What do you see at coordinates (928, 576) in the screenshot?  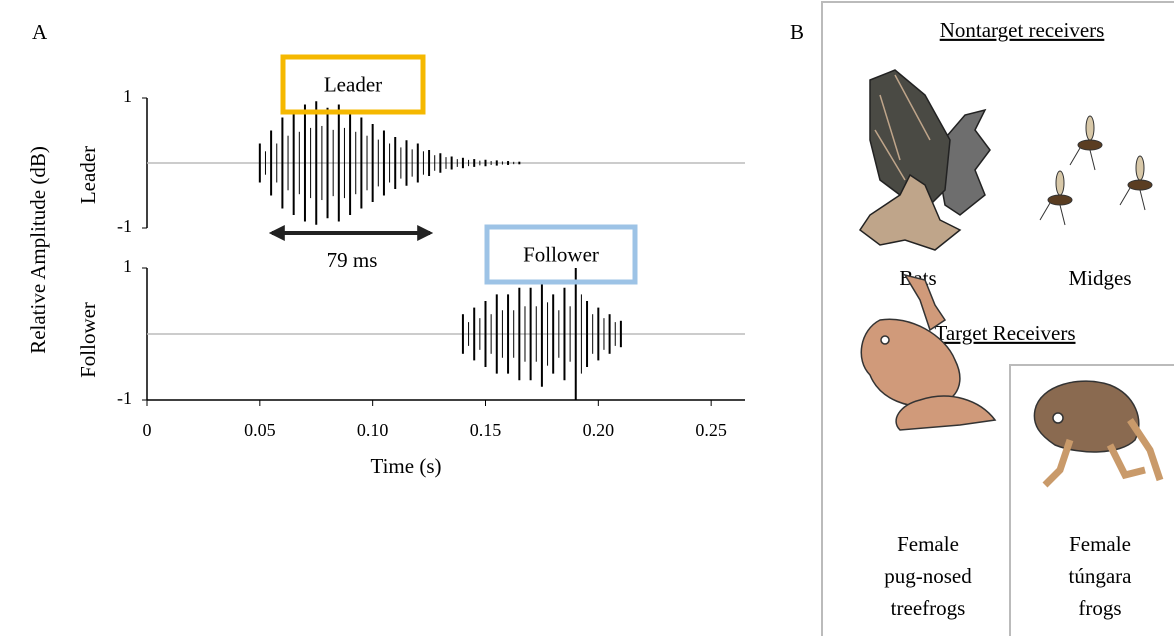 I see `label: pug-nosed` at bounding box center [928, 576].